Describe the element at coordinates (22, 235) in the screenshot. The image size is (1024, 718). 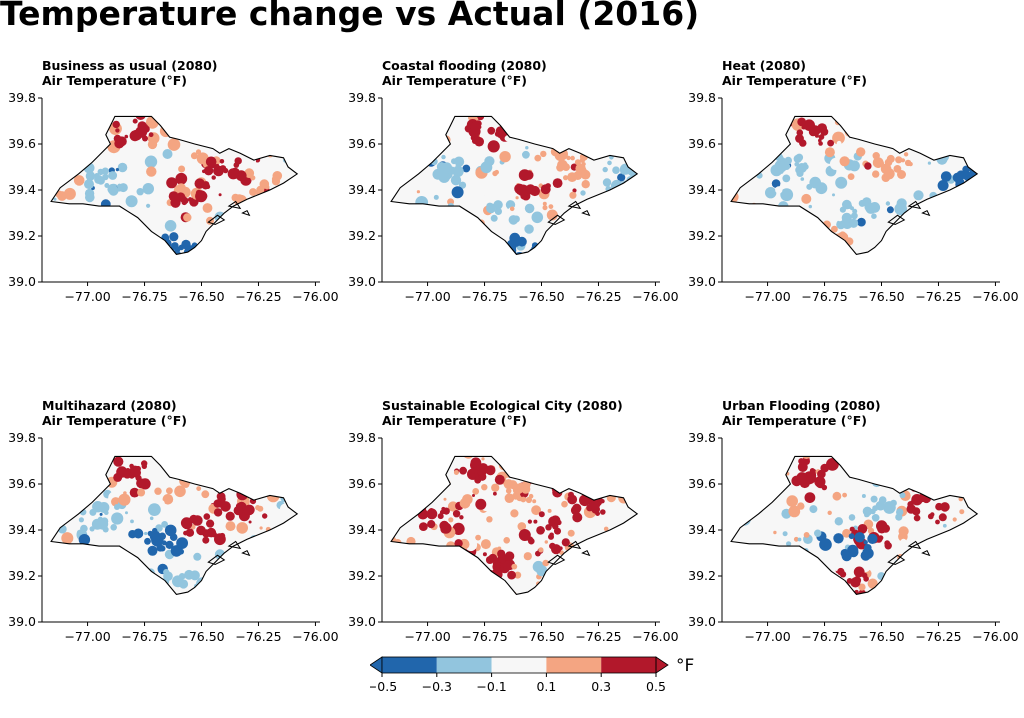
I see `y-tick-label: 39.2` at that location.